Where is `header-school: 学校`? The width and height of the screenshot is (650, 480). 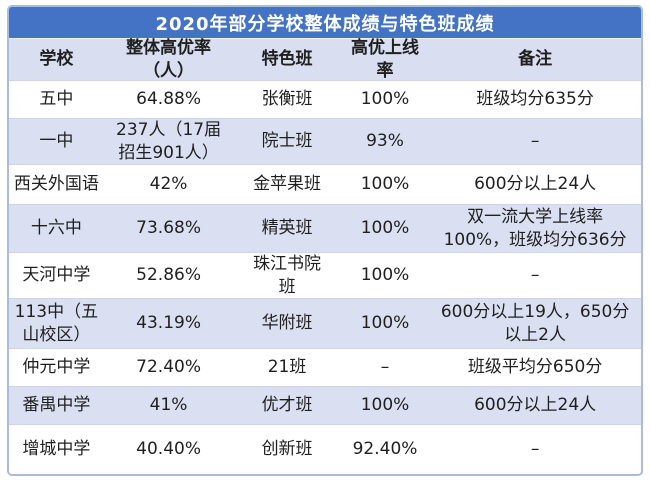 header-school: 学校 is located at coordinates (56, 59).